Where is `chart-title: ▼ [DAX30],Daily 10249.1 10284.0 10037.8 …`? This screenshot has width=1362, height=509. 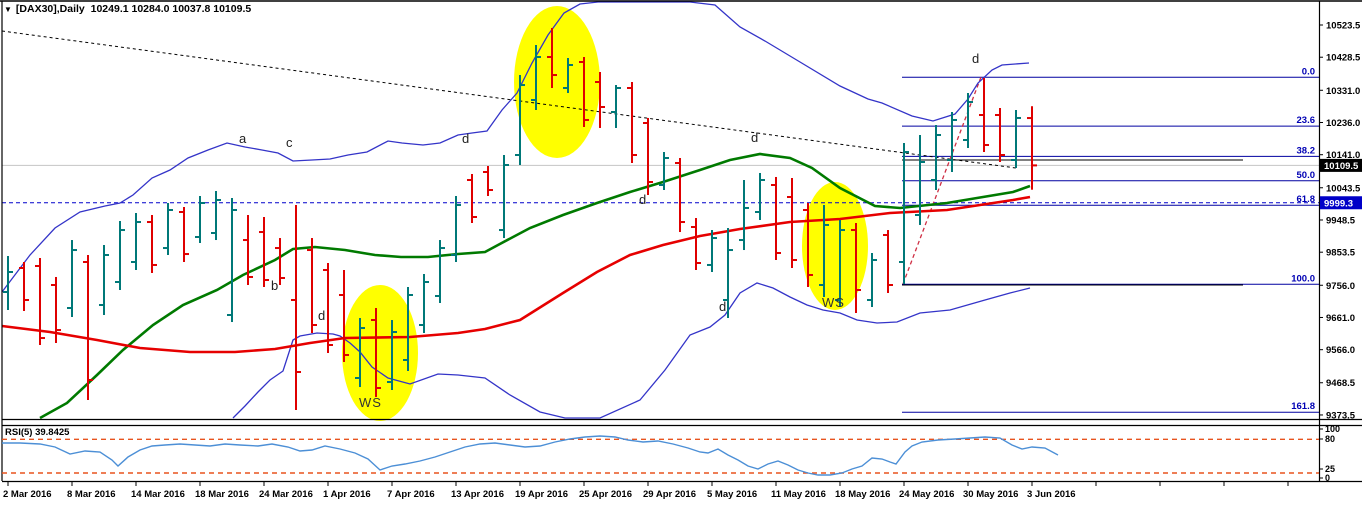
chart-title: ▼ [DAX30],Daily 10249.1 10284.0 10037.8 … is located at coordinates (127, 9).